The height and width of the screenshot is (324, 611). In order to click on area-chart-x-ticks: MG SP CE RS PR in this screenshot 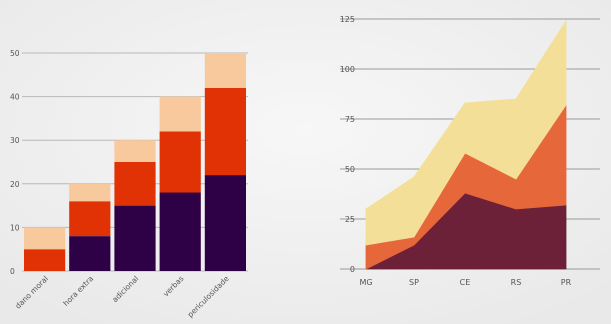, I will do `click(465, 282)`.